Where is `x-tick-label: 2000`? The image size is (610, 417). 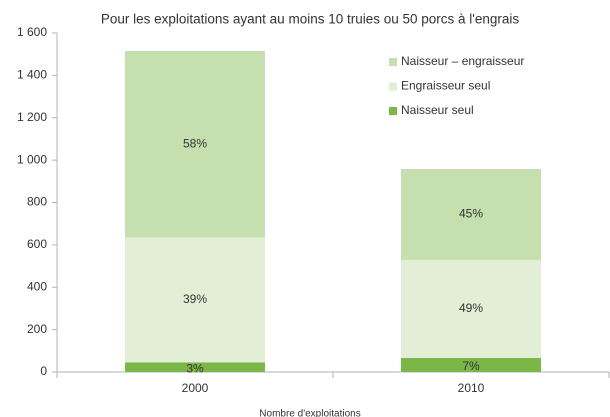
x-tick-label: 2000 is located at coordinates (195, 388).